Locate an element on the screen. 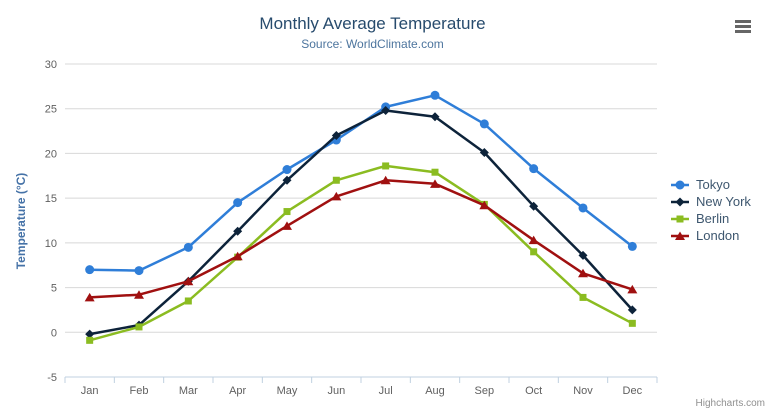 The height and width of the screenshot is (416, 769). credits-link: Highcharts.com is located at coordinates (730, 403).